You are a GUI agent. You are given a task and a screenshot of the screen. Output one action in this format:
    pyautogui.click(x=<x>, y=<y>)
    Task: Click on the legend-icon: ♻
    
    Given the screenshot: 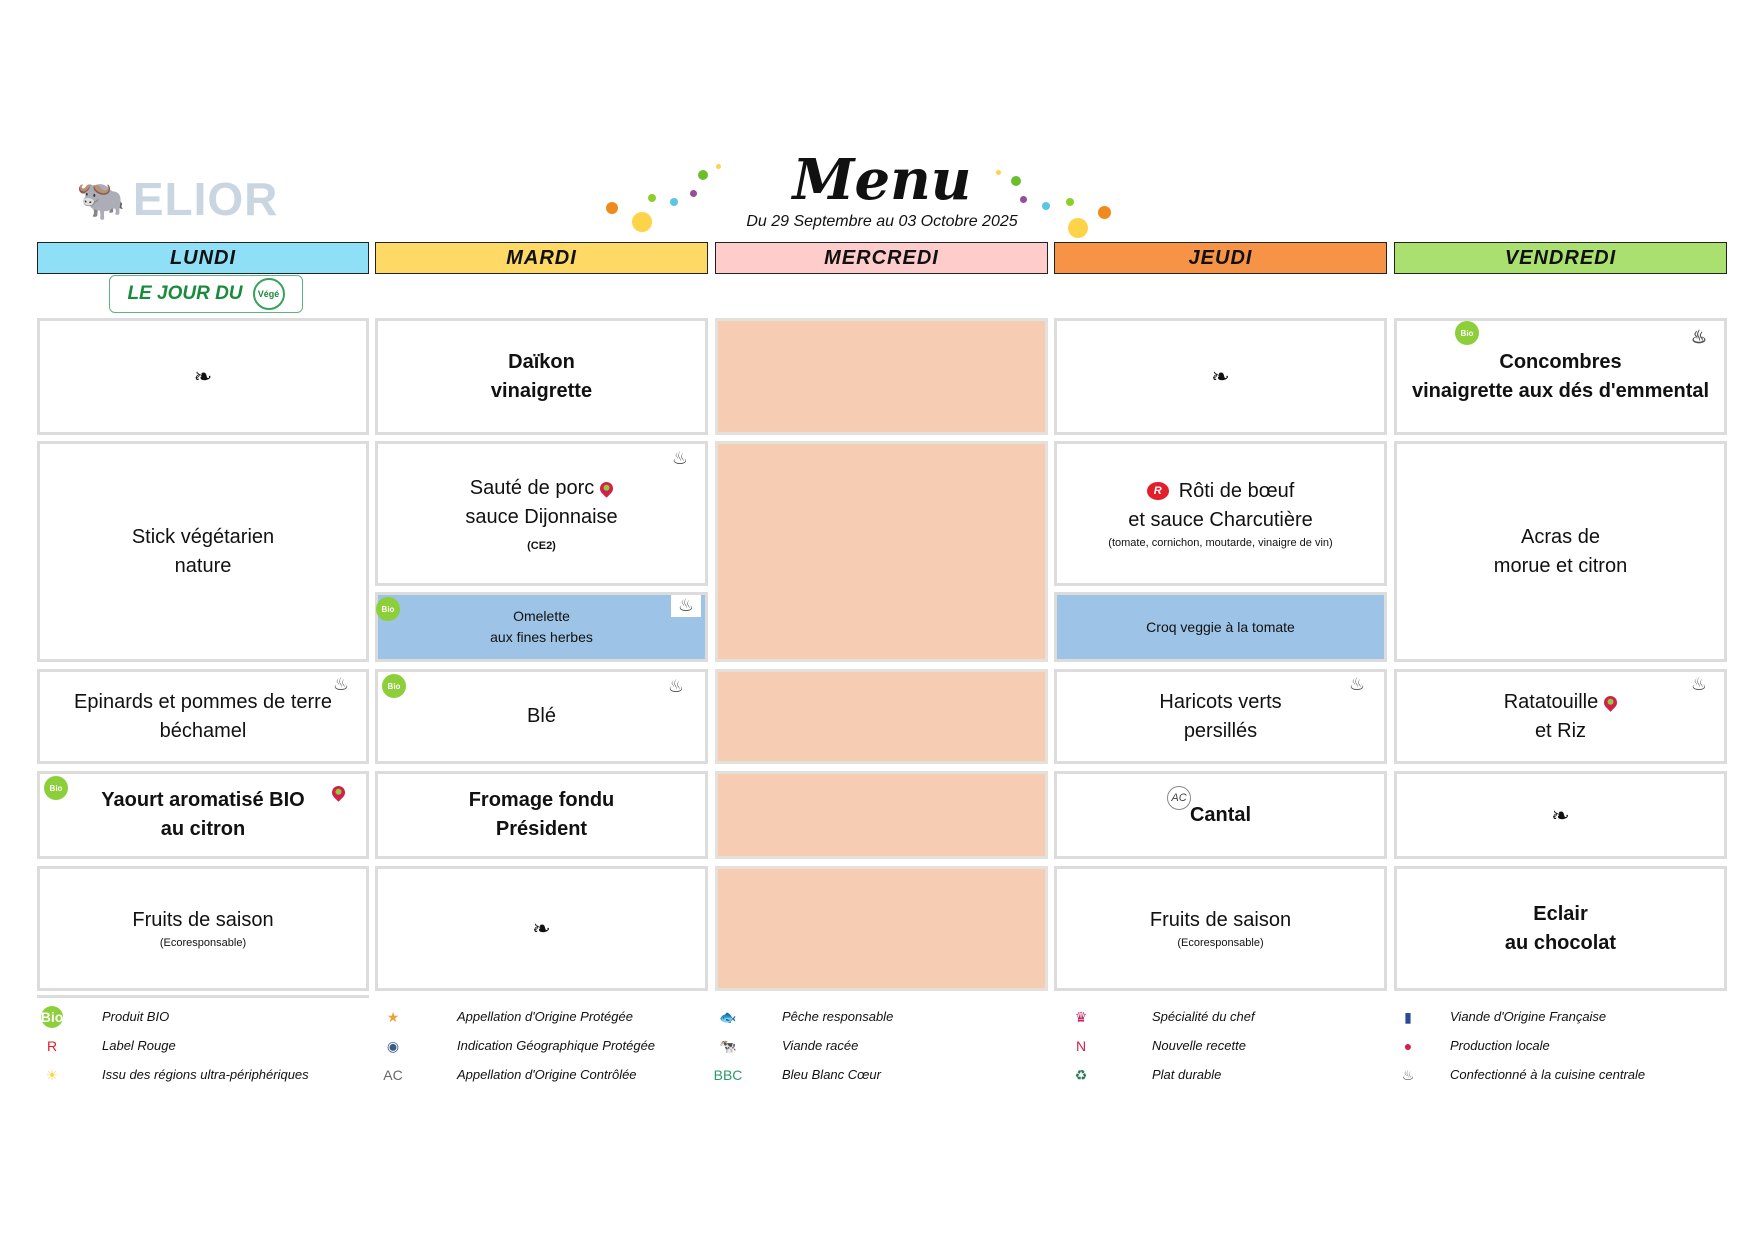 What is the action you would take?
    pyautogui.click(x=1081, y=1074)
    